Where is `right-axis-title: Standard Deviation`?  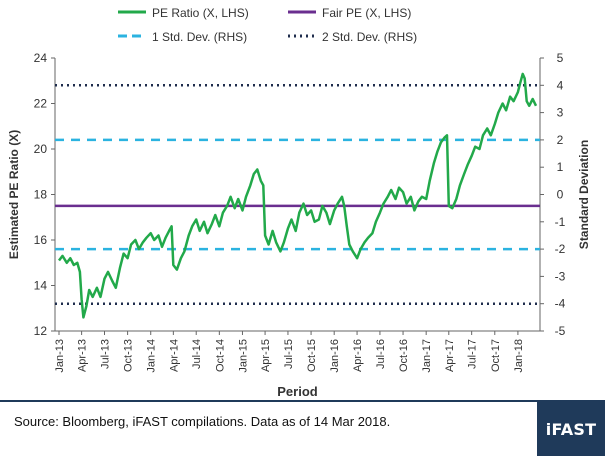 right-axis-title: Standard Deviation is located at coordinates (584, 194).